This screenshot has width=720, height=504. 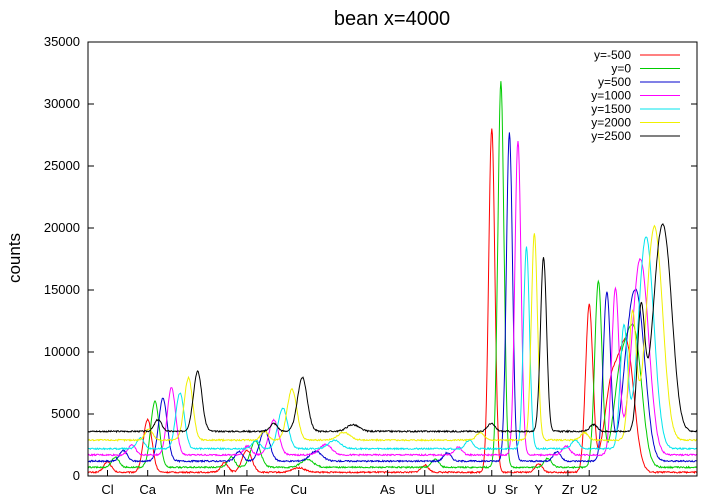 What do you see at coordinates (614, 82) in the screenshot?
I see `legend-label: y=500` at bounding box center [614, 82].